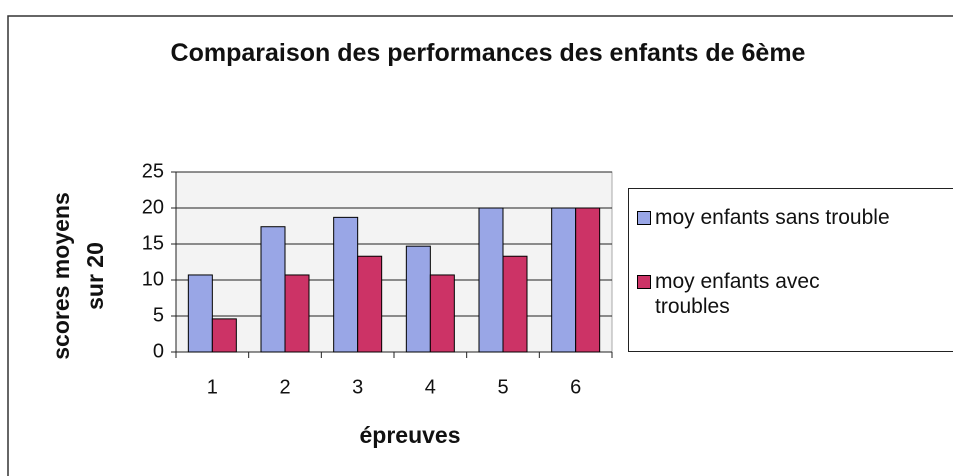 The height and width of the screenshot is (476, 953). I want to click on x-axis-label: épreuves, so click(410, 435).